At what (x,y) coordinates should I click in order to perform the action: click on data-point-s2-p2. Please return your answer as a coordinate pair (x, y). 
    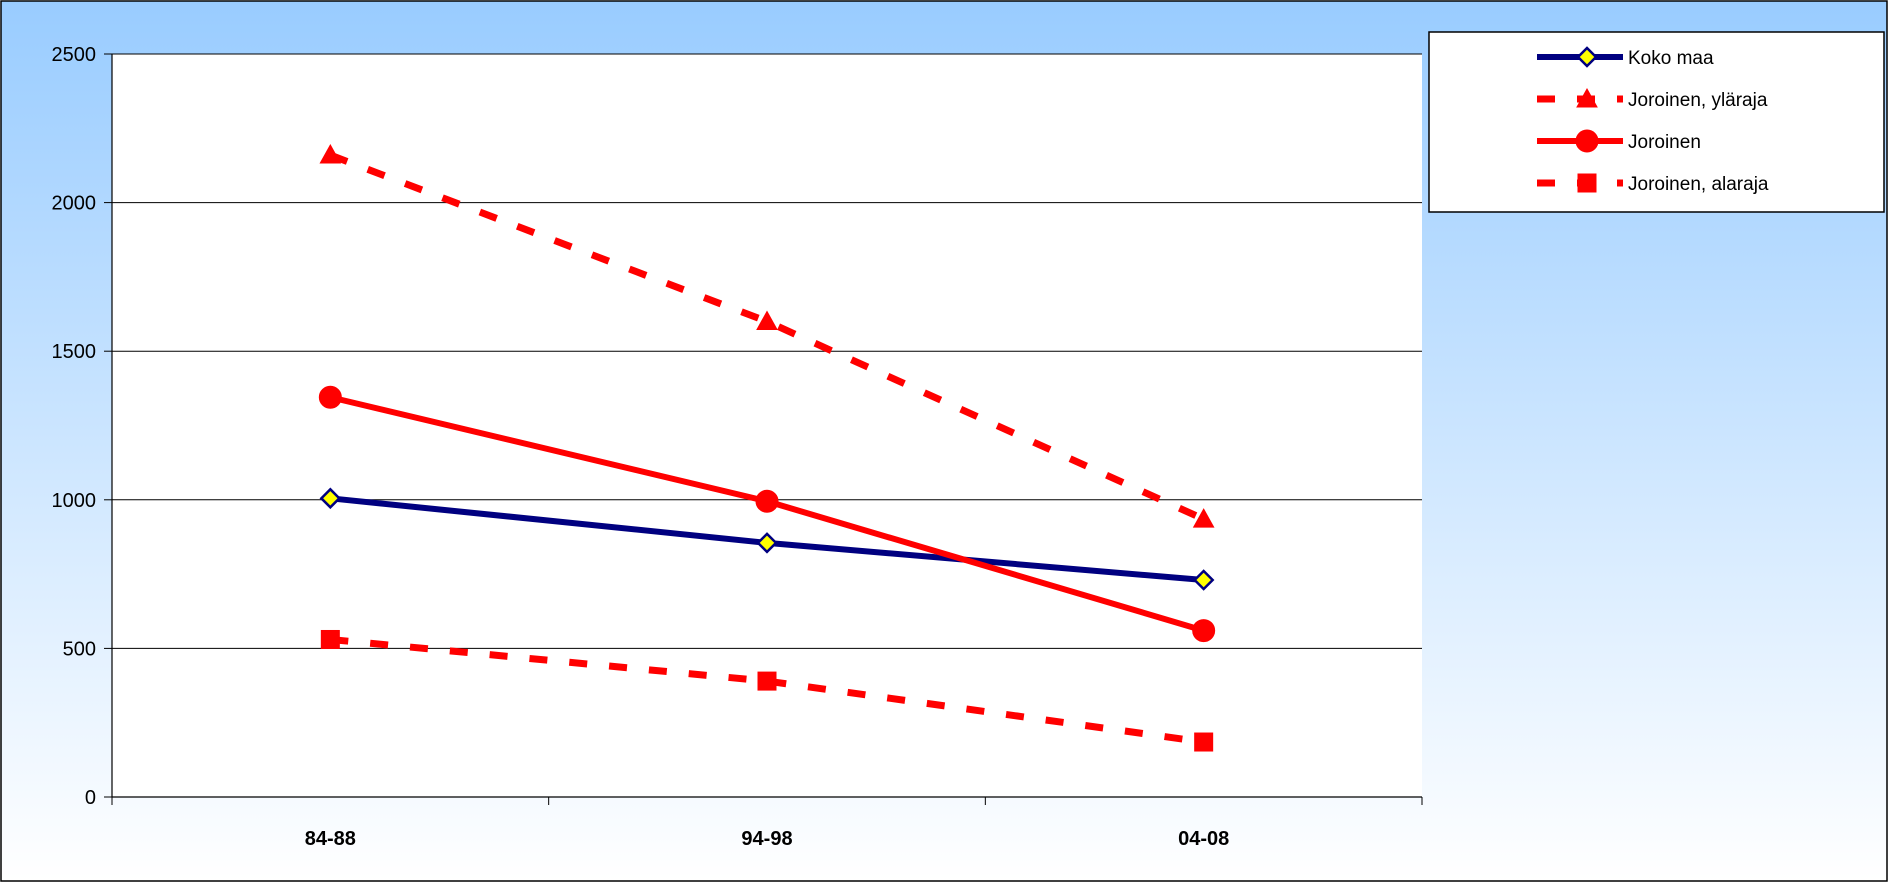
    Looking at the image, I should click on (1204, 631).